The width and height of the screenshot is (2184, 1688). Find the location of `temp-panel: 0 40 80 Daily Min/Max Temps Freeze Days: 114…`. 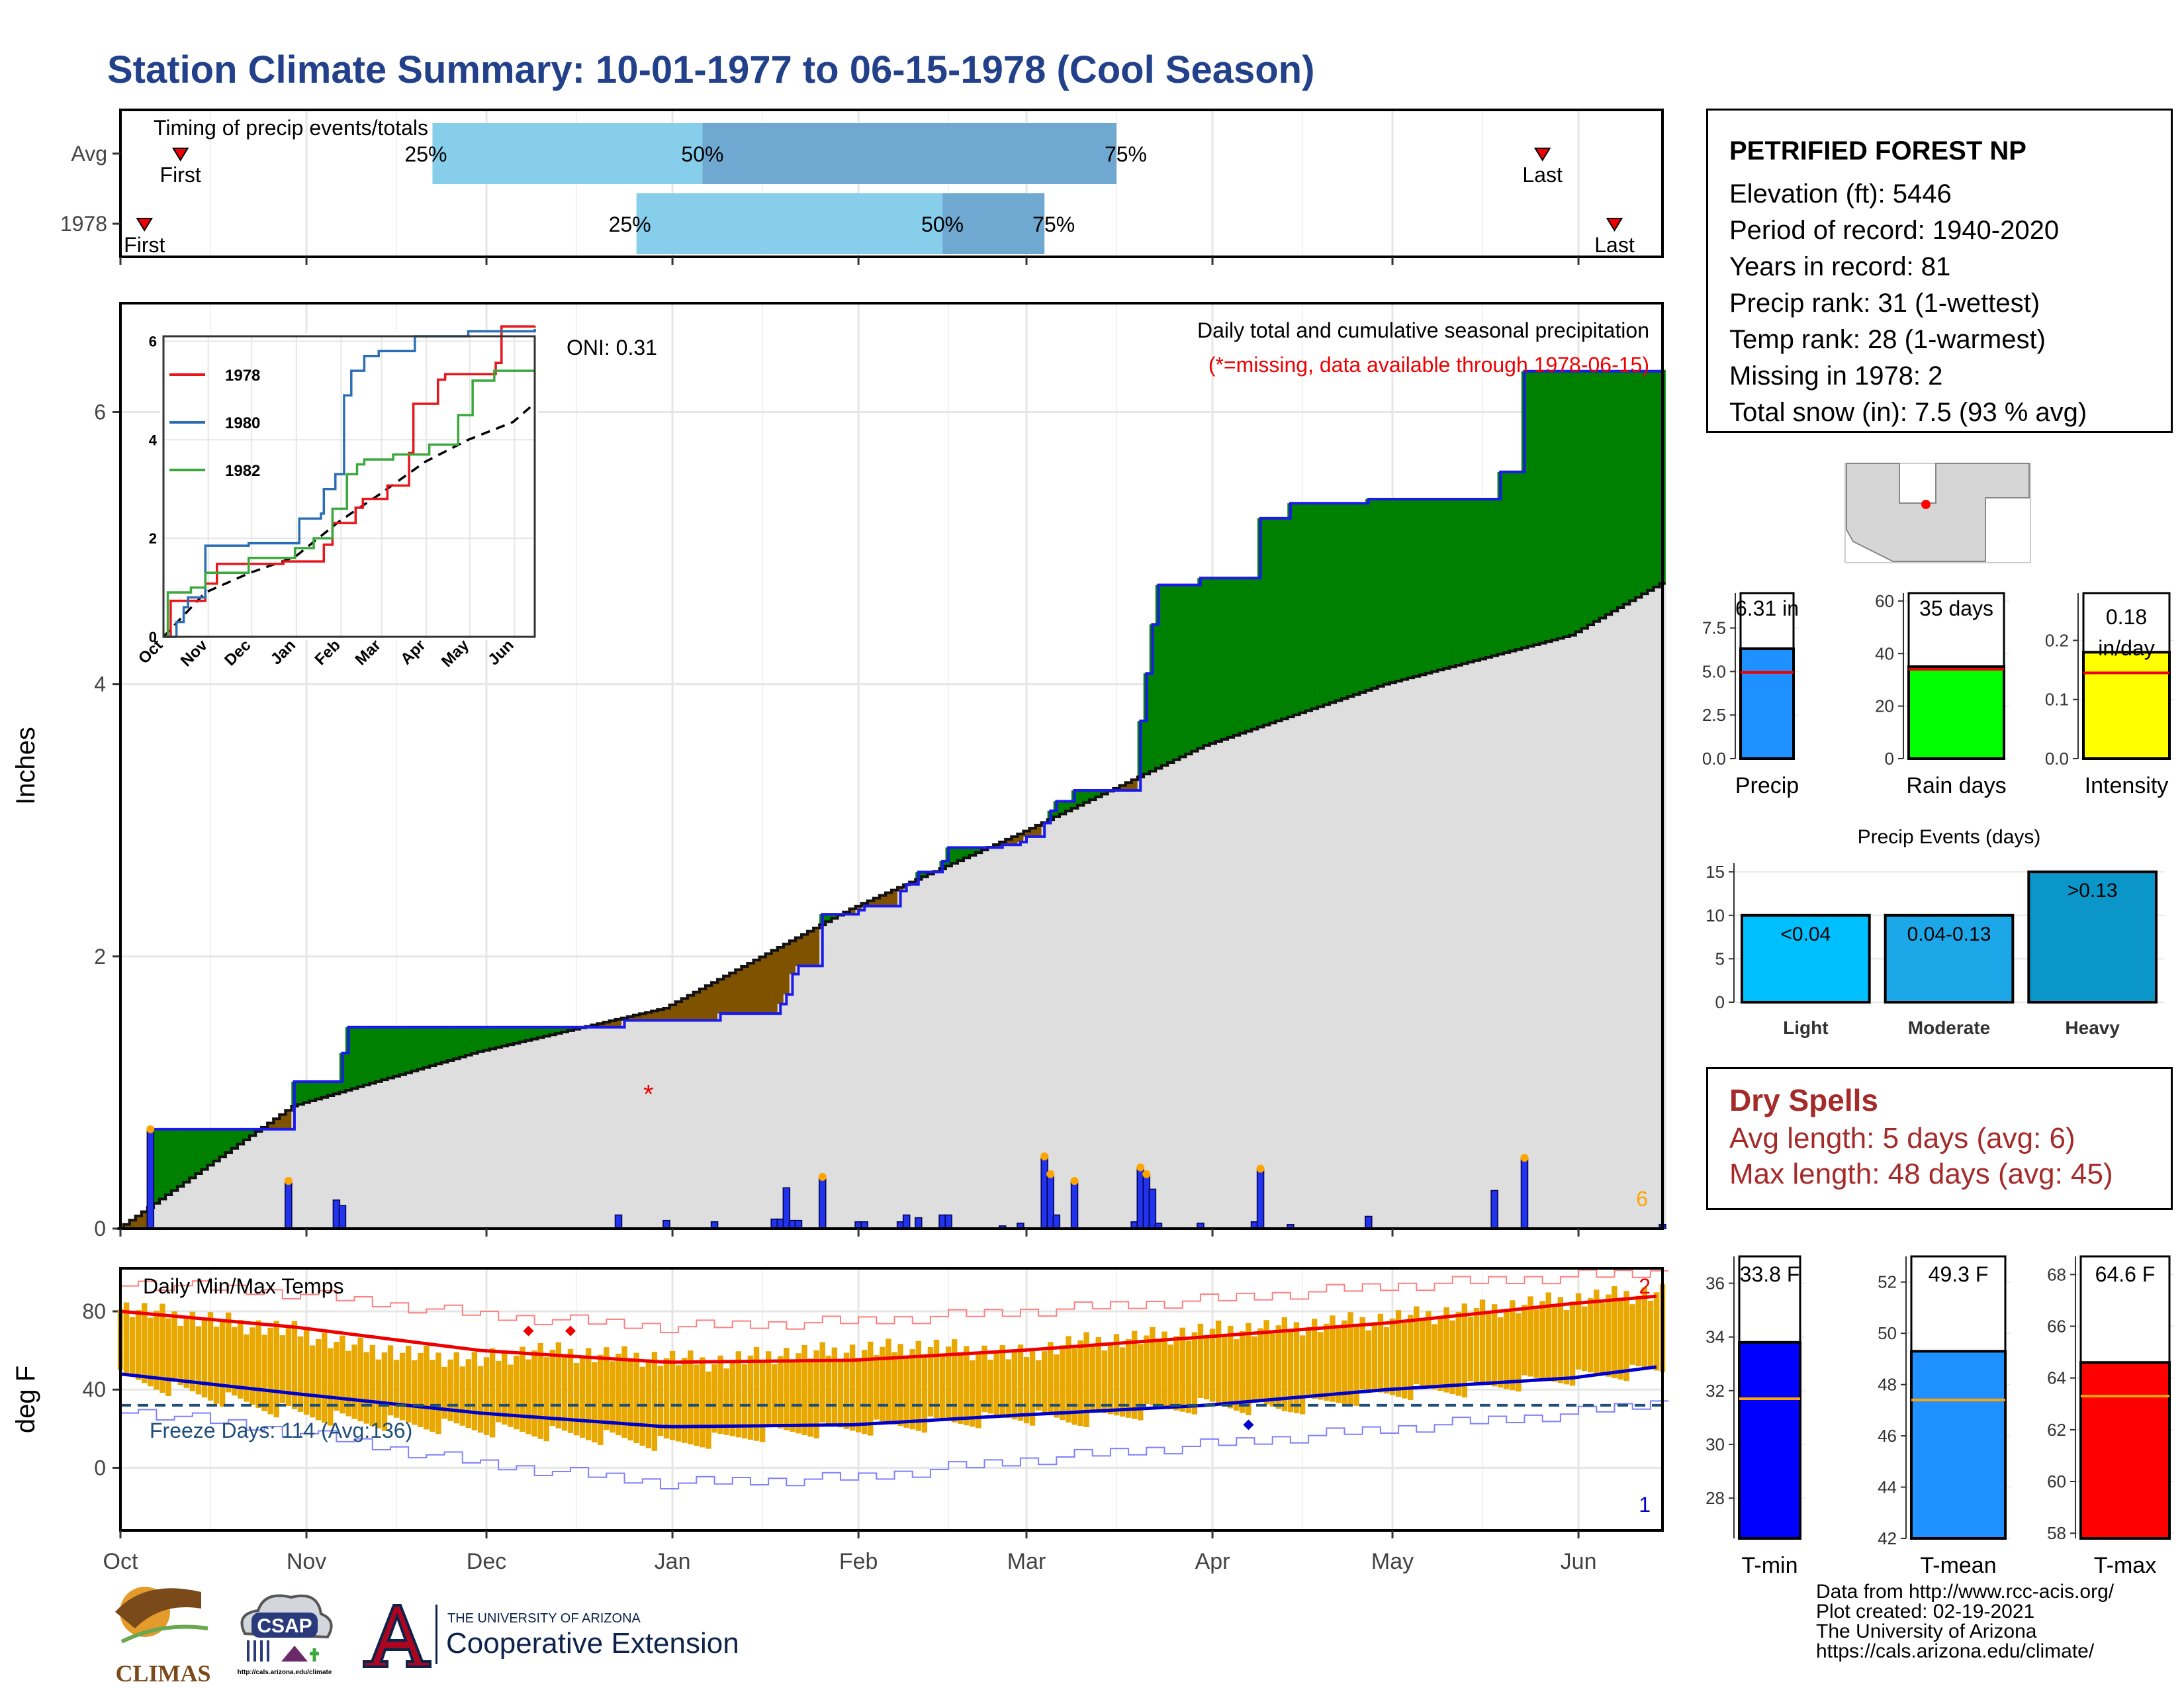

temp-panel: 0 40 80 Daily Min/Max Temps Freeze Days: 114… is located at coordinates (840, 1420).